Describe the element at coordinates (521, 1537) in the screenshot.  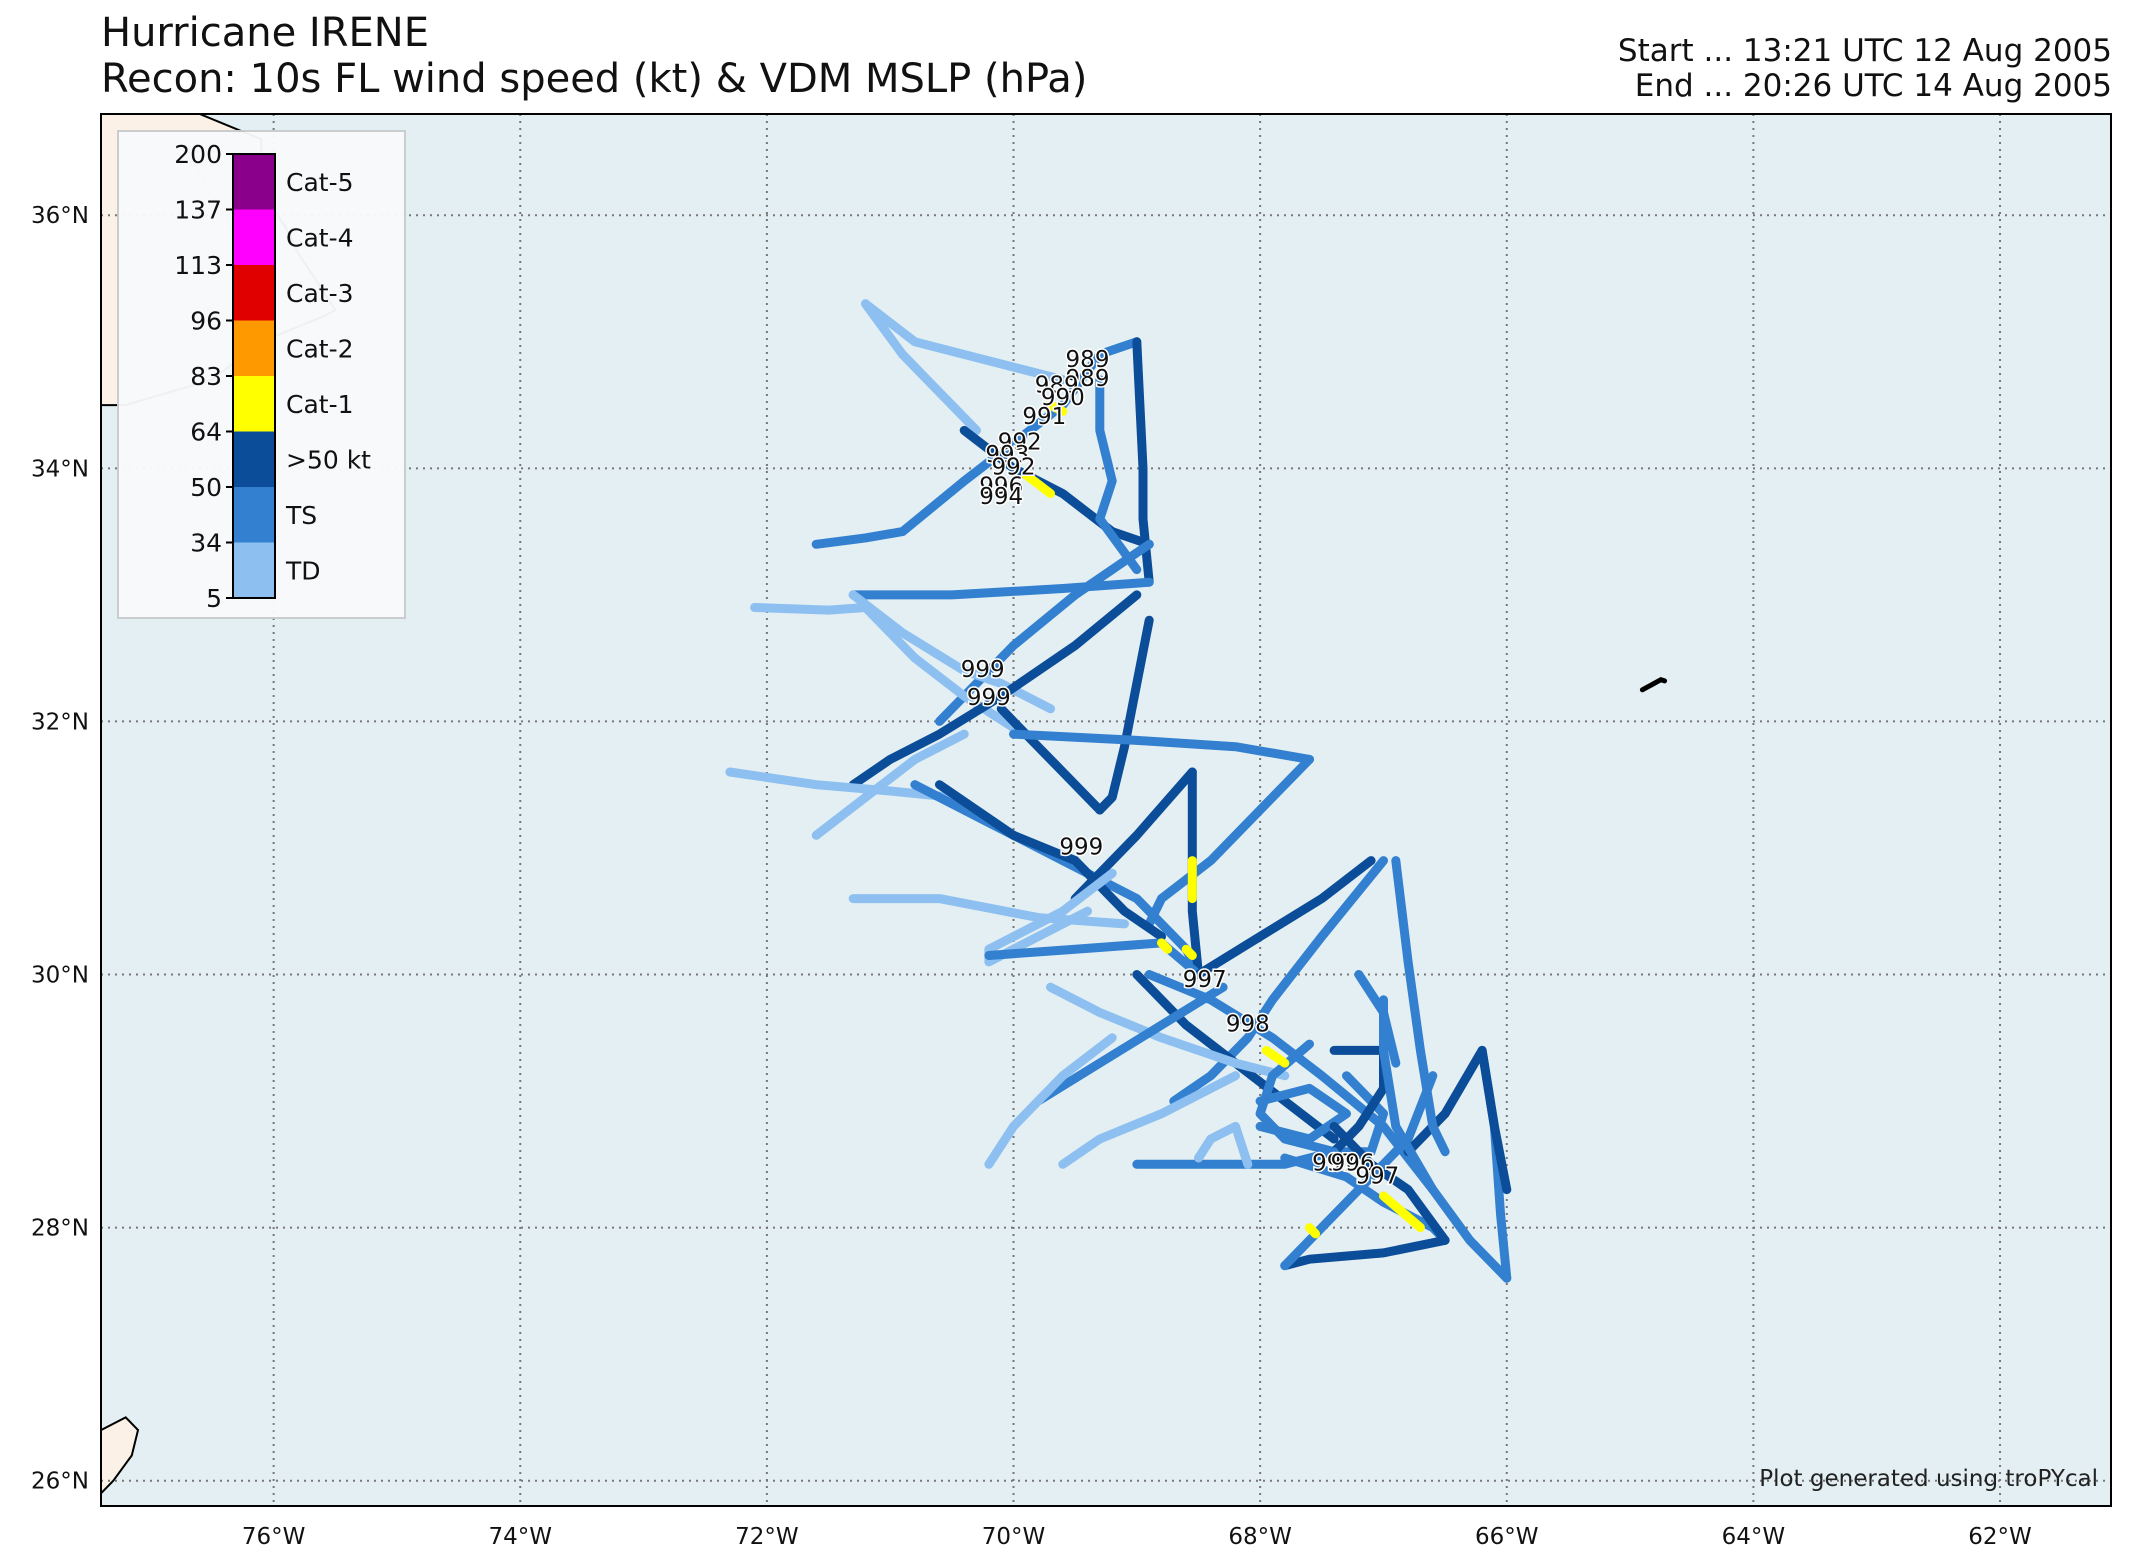
I see `lon-tick-label: 74°W` at that location.